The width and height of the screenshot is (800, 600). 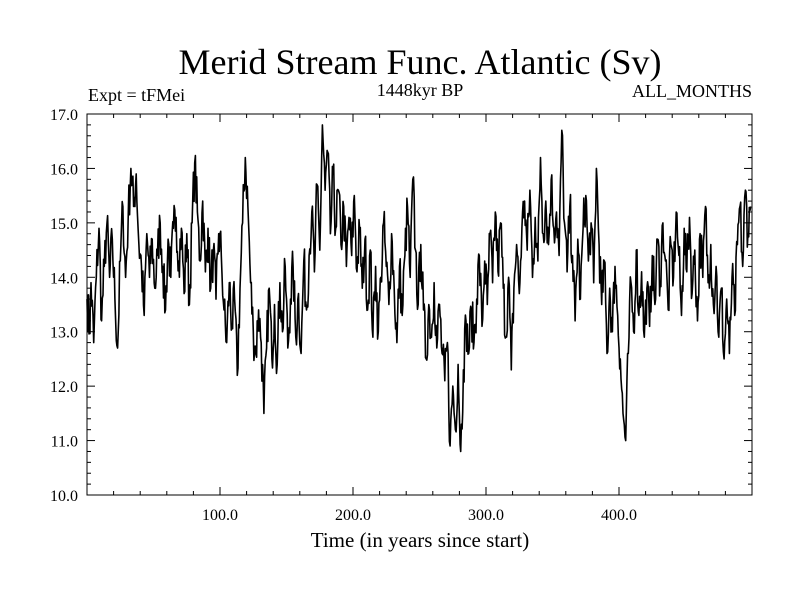 I want to click on x-tick-label: 100.0, so click(x=220, y=515).